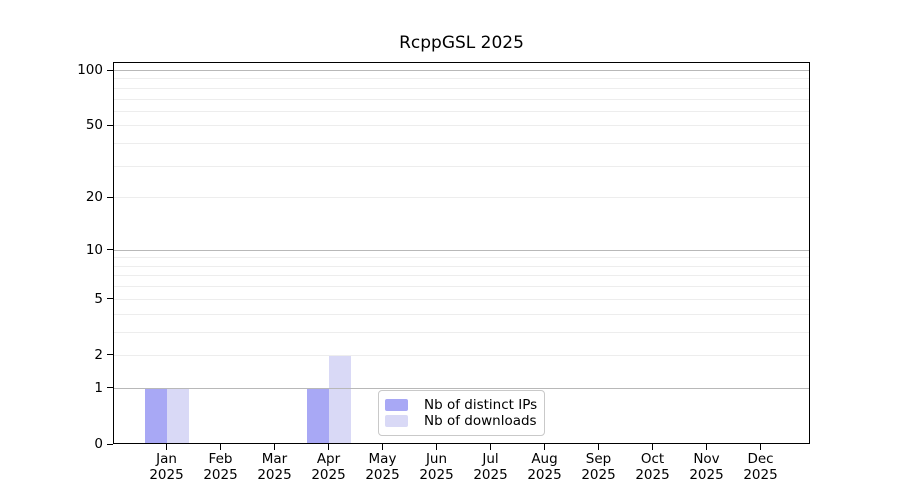 The height and width of the screenshot is (500, 900). What do you see at coordinates (544, 447) in the screenshot?
I see `x-tick-aug` at bounding box center [544, 447].